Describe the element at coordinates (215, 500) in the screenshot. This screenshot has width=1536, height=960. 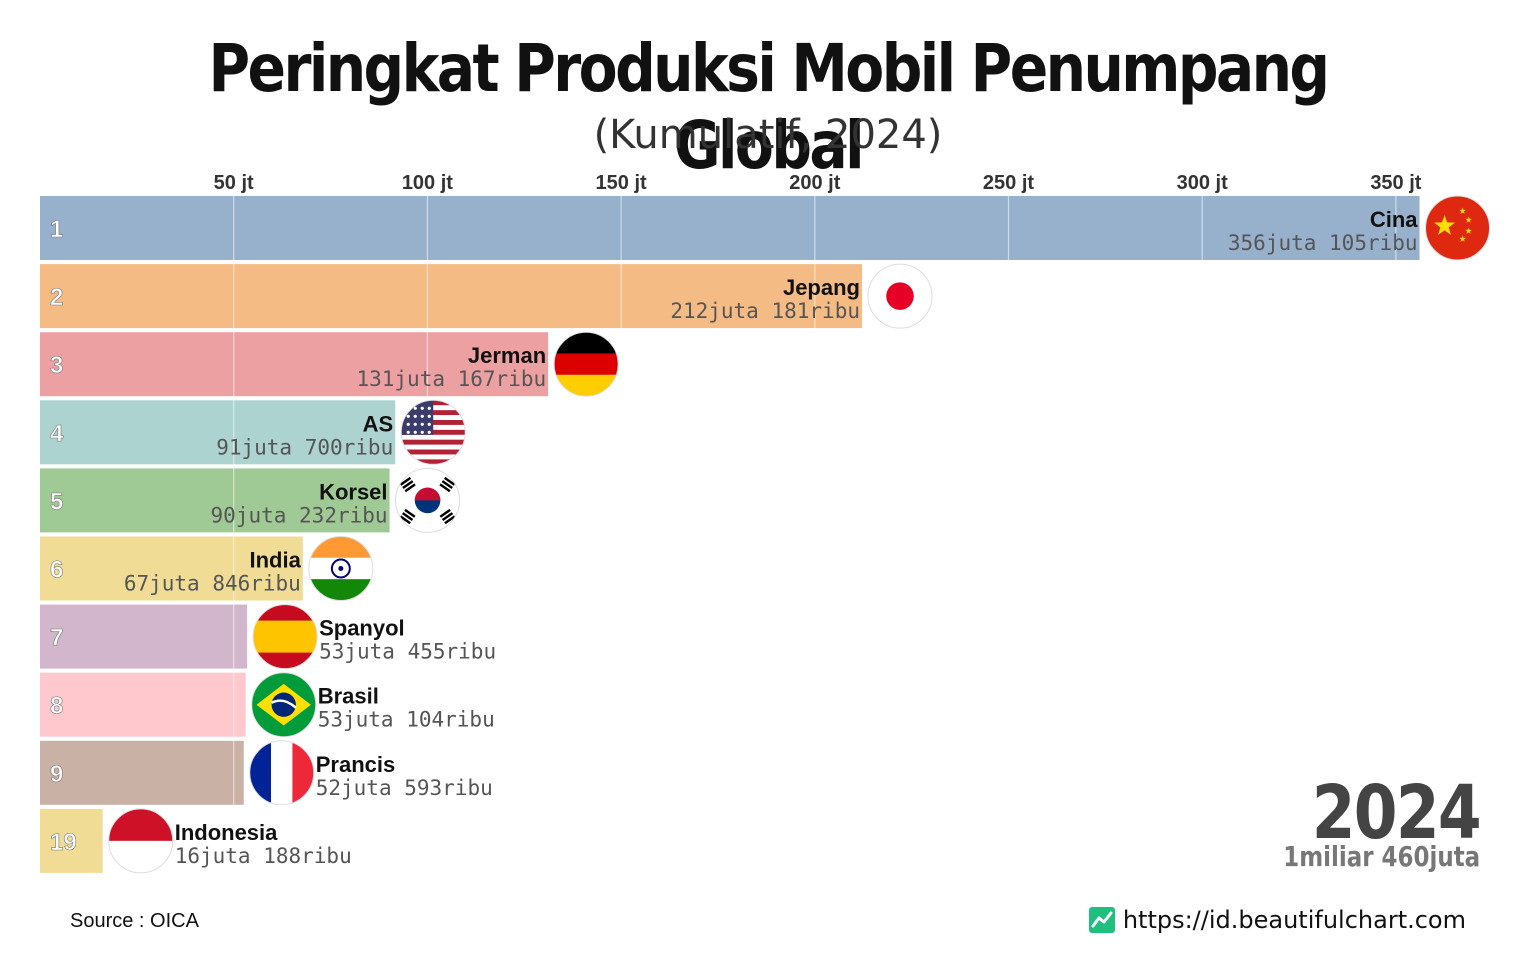
I see `bar-korsel` at that location.